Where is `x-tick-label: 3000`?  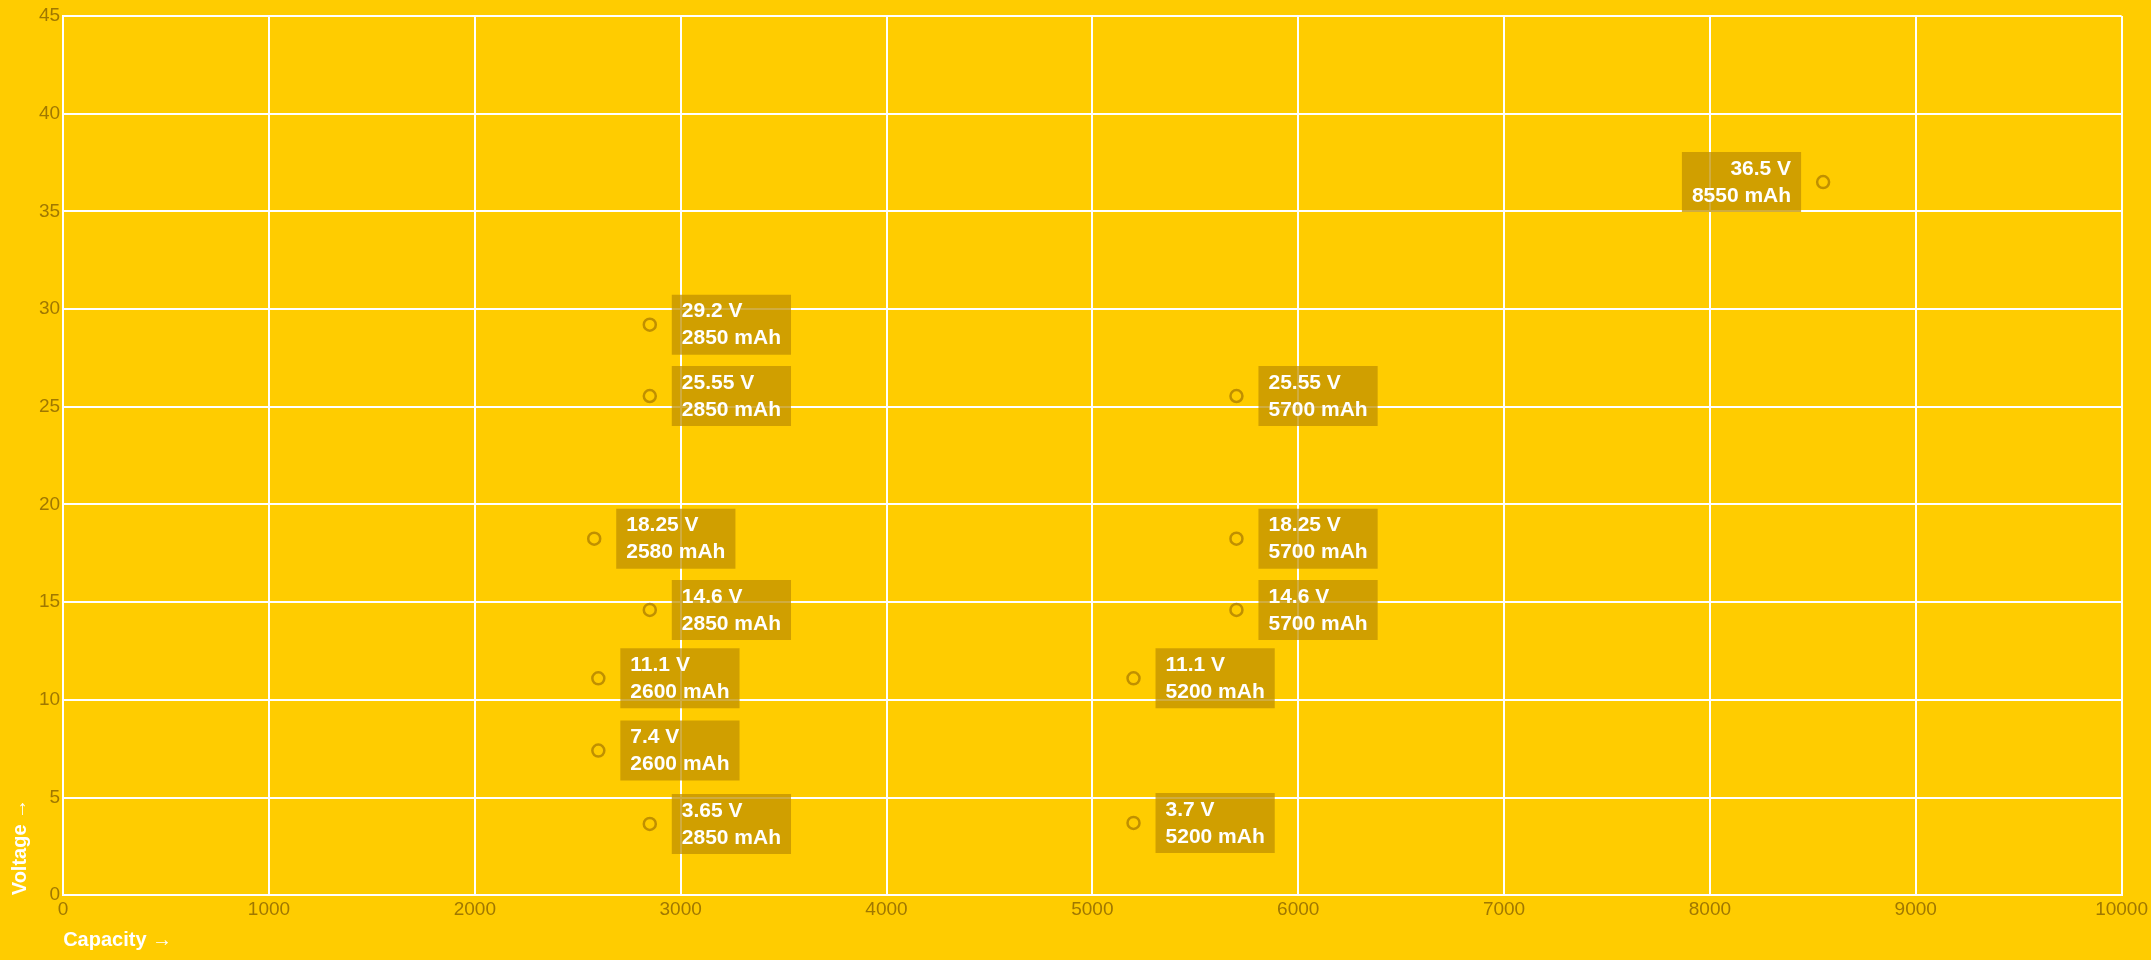
x-tick-label: 3000 is located at coordinates (680, 908).